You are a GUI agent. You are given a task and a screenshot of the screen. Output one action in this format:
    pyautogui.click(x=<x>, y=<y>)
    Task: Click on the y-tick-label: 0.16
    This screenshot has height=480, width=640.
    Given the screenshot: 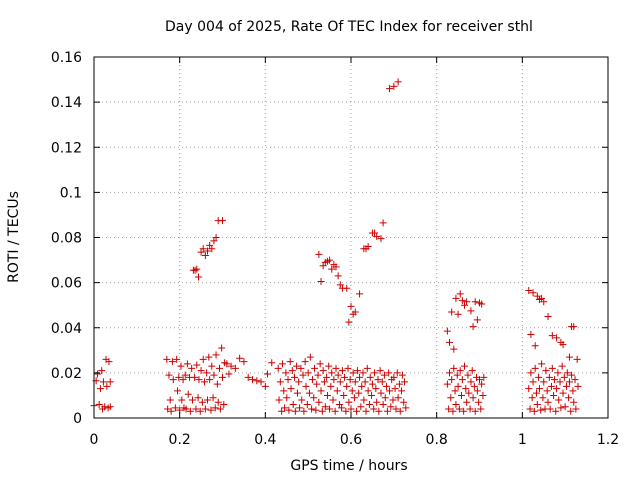 What is the action you would take?
    pyautogui.click(x=66, y=58)
    